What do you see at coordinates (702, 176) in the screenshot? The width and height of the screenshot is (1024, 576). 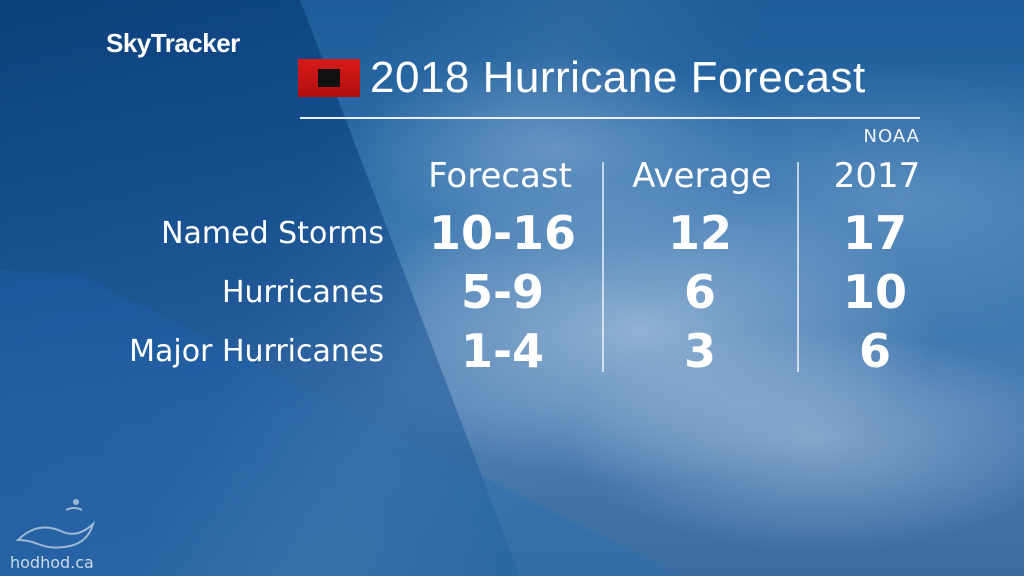 I see `column-header-average: Average` at bounding box center [702, 176].